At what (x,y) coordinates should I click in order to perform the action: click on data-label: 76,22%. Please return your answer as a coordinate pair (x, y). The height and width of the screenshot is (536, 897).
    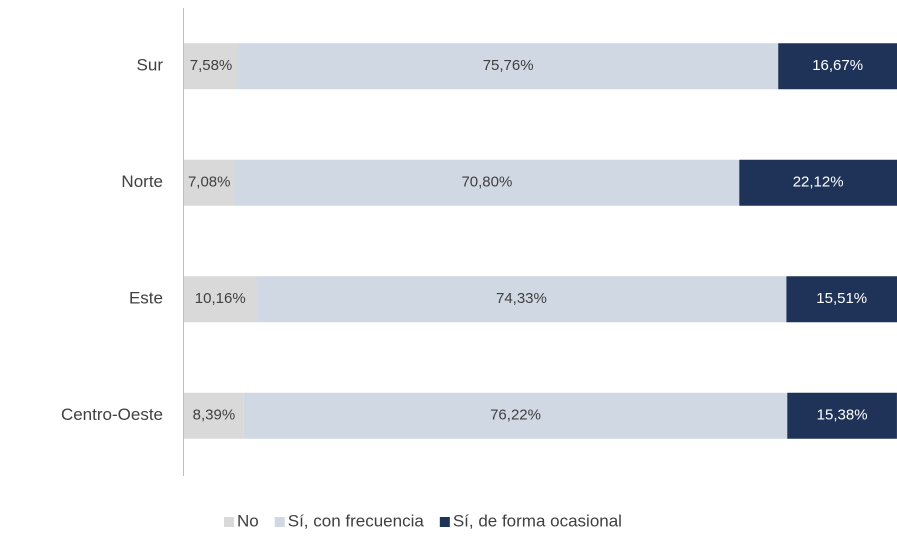
    Looking at the image, I should click on (515, 415).